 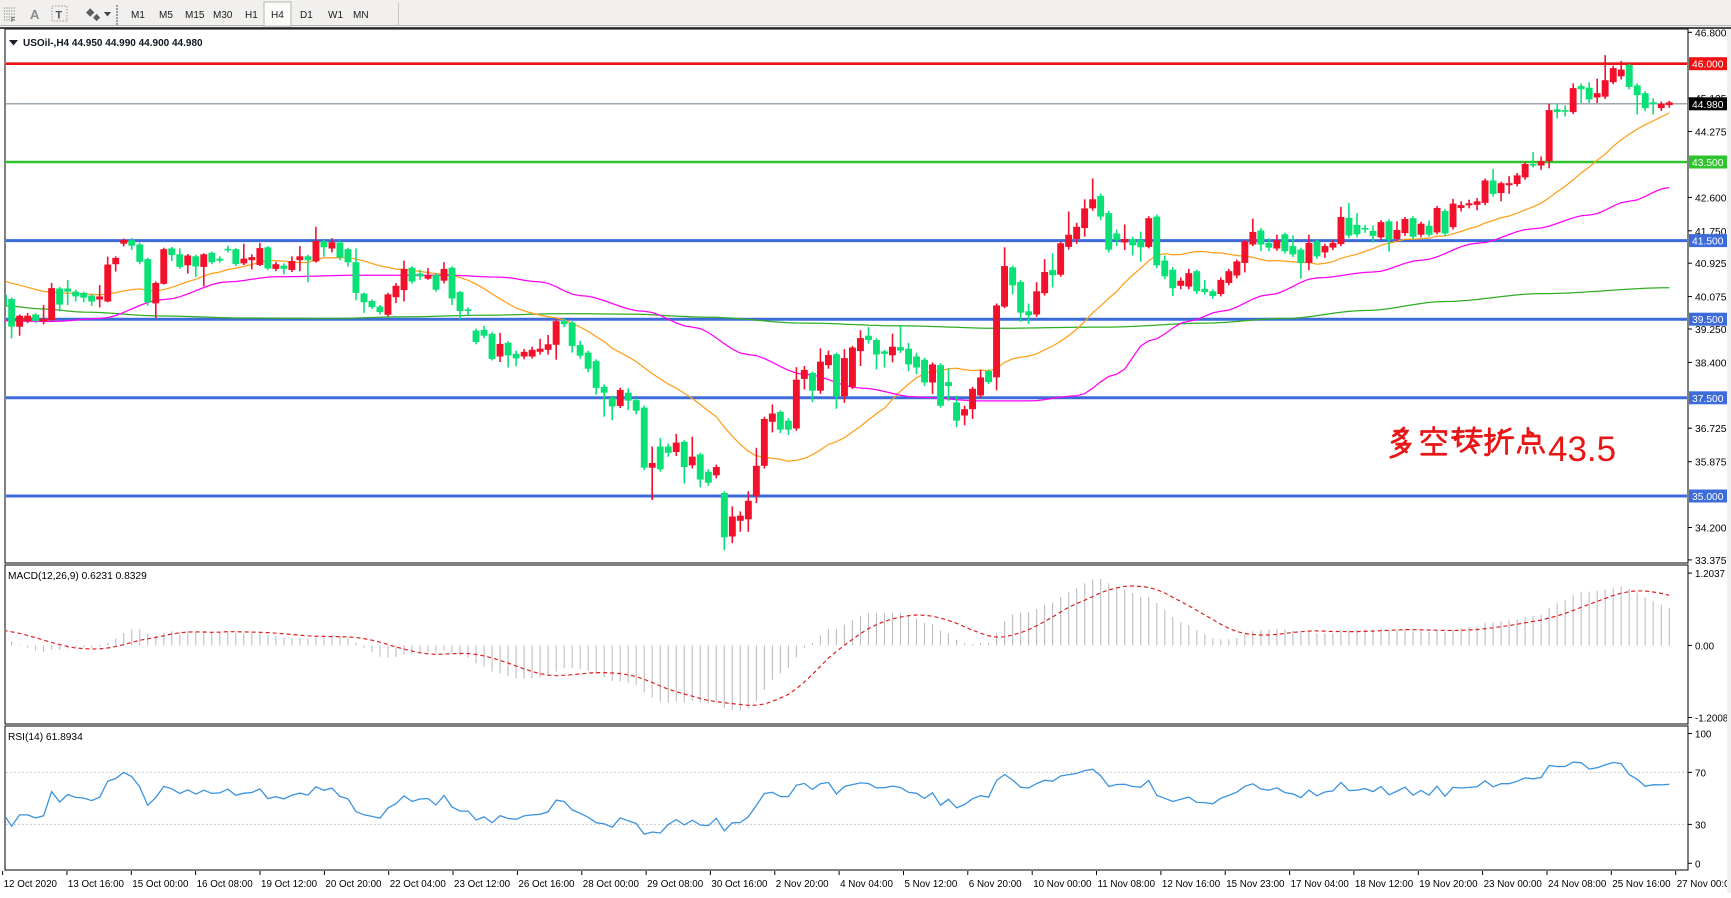 I want to click on svg-text: 11 Nov 08:00, so click(x=1127, y=884).